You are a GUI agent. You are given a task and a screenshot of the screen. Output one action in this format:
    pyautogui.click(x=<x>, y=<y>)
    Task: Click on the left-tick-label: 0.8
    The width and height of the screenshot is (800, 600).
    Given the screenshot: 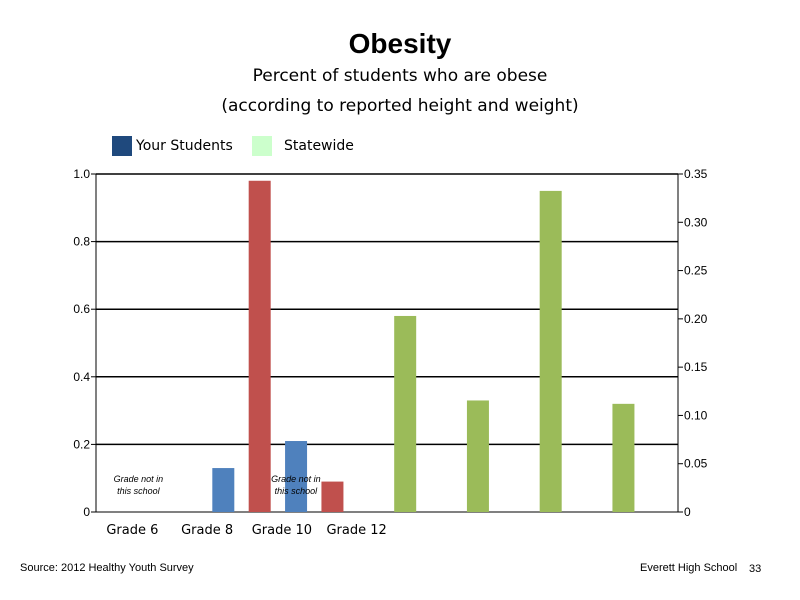 What is the action you would take?
    pyautogui.click(x=81, y=242)
    